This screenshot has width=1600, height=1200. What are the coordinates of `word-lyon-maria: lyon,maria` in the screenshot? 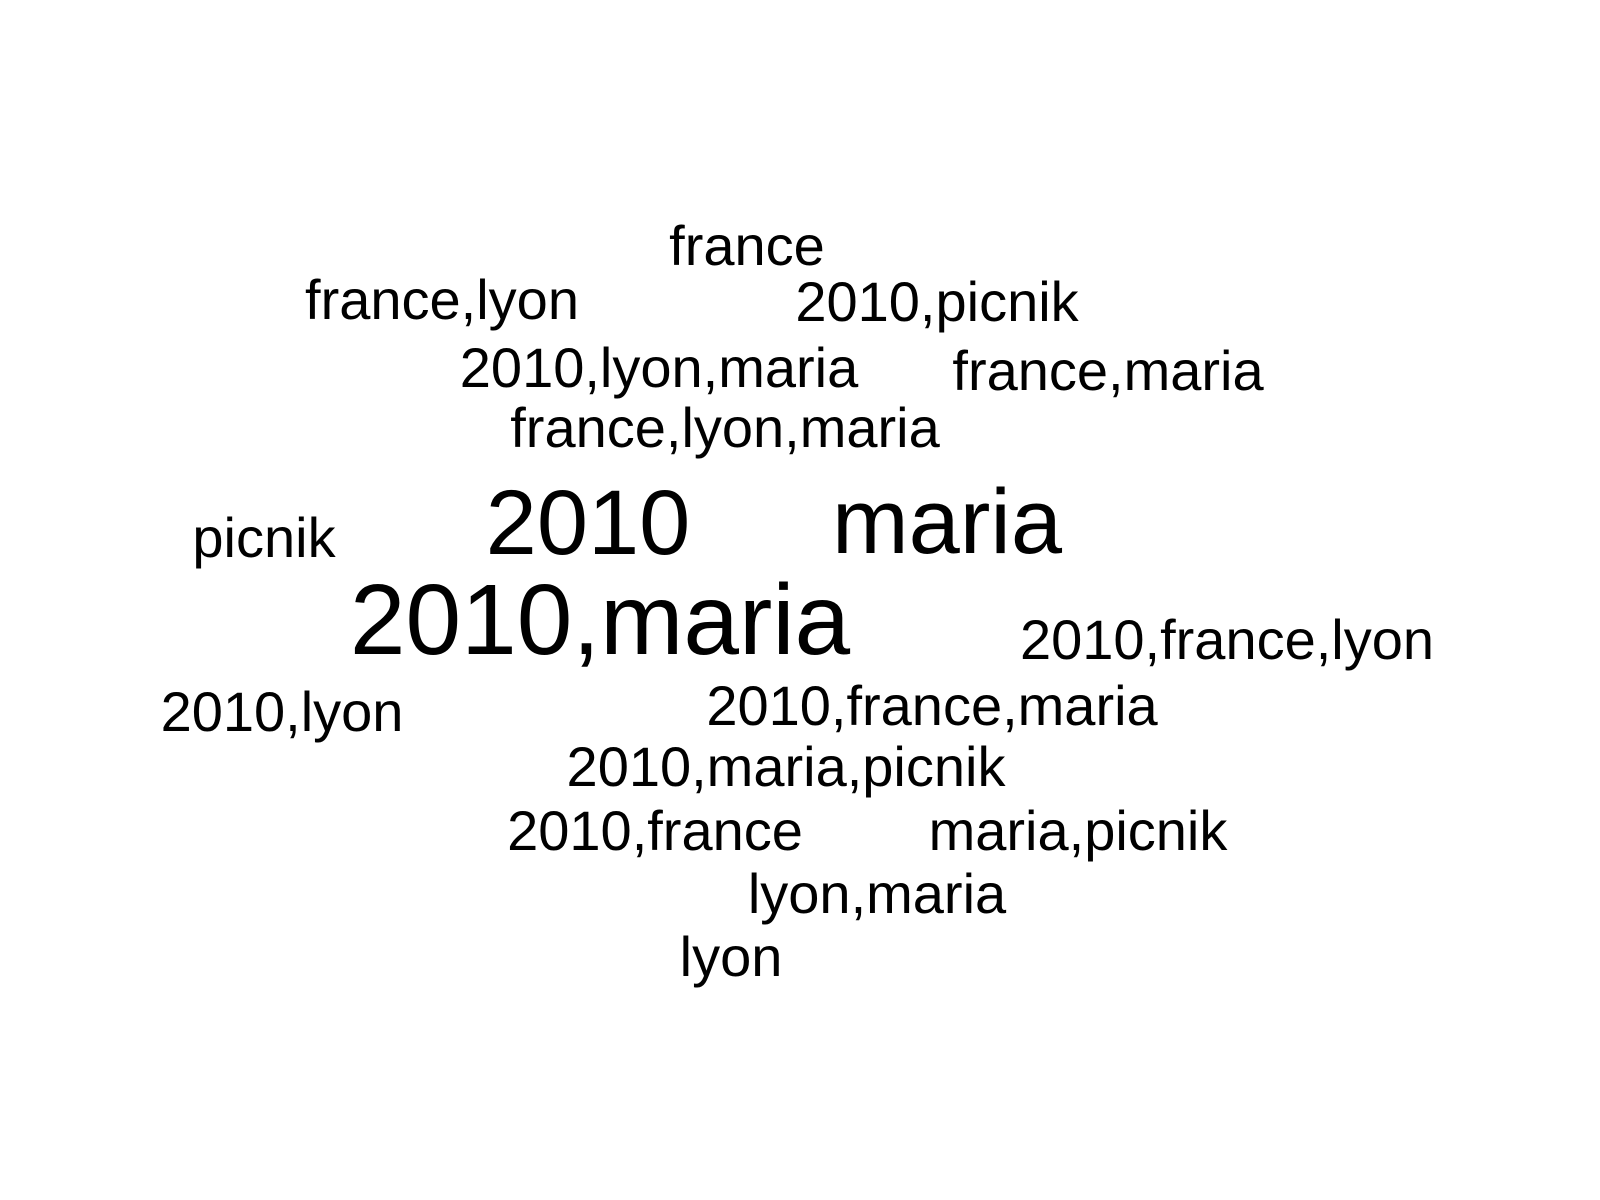 It's located at (877, 893).